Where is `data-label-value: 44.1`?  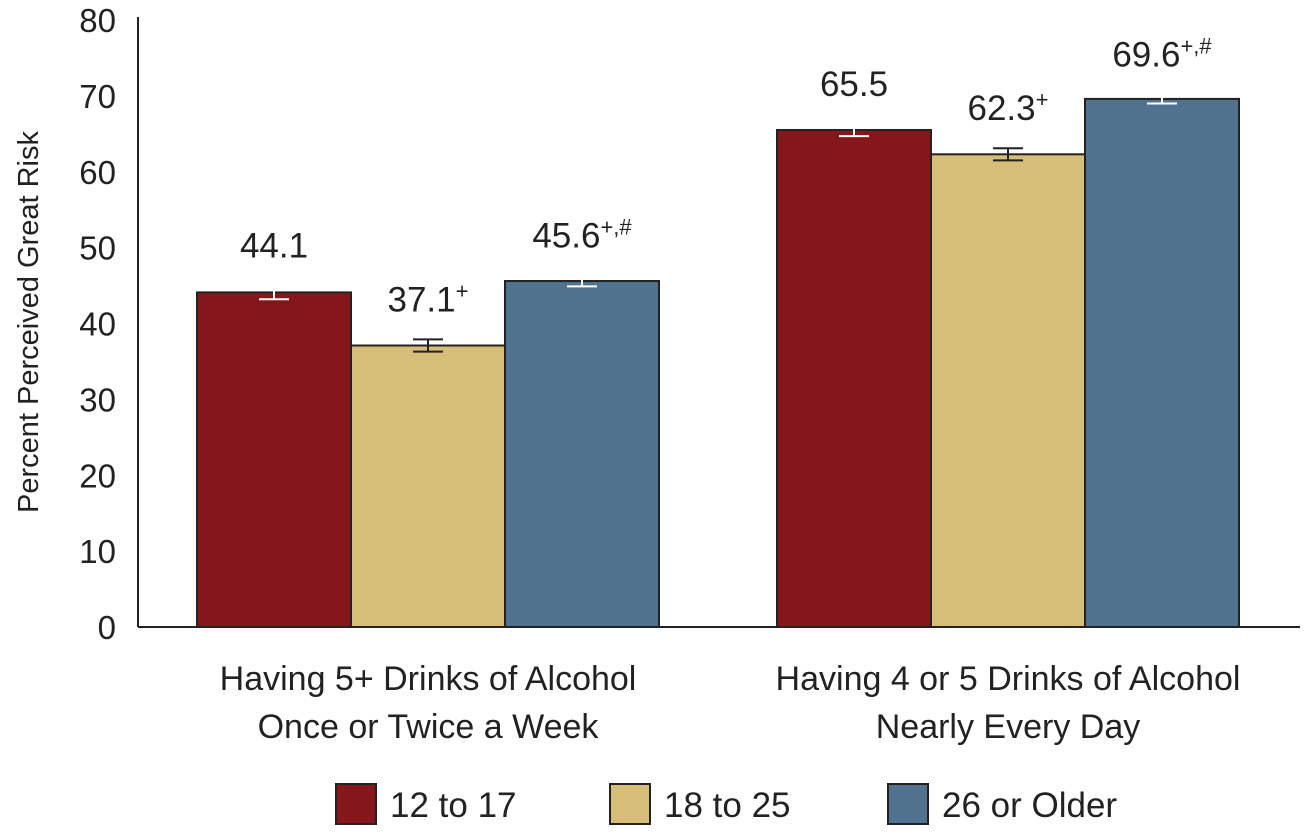 data-label-value: 44.1 is located at coordinates (274, 246).